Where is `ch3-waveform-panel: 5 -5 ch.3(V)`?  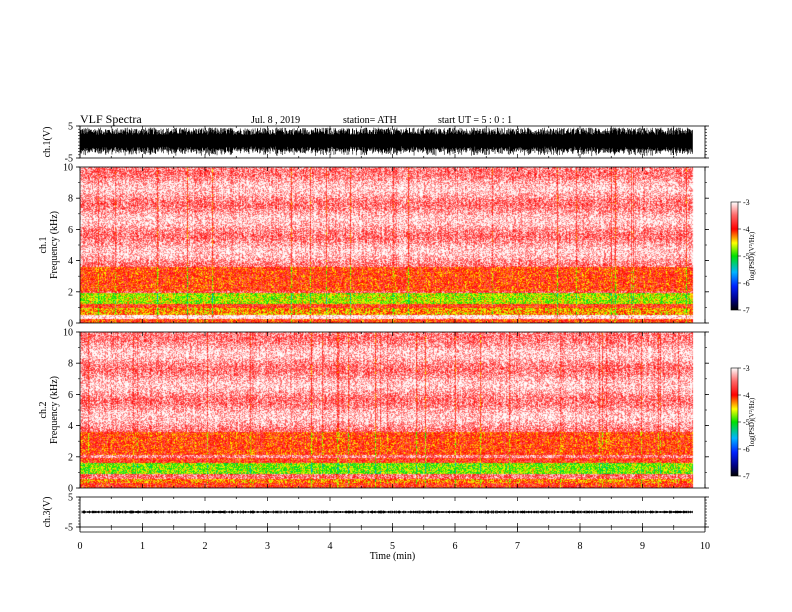
ch3-waveform-panel: 5 -5 ch.3(V) is located at coordinates (375, 513).